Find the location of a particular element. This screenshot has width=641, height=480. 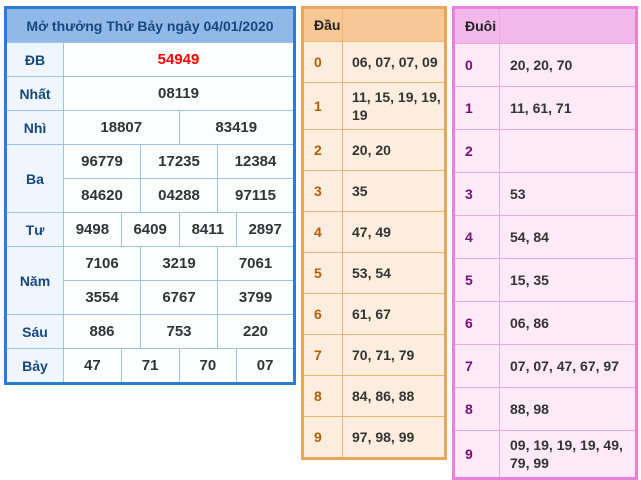

prize-value: 47 is located at coordinates (92, 366).